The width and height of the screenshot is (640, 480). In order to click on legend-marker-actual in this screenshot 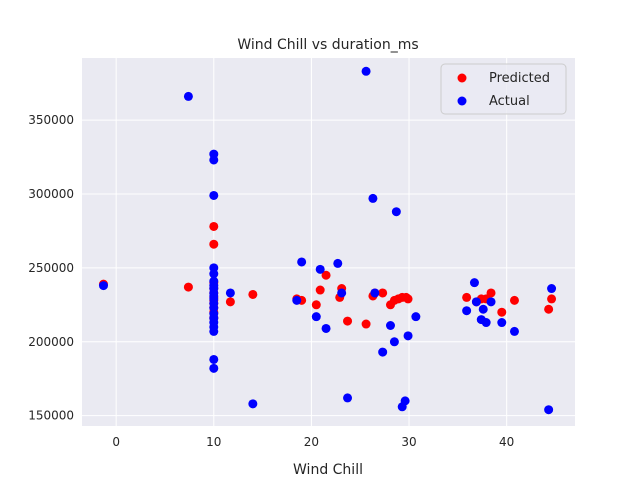, I will do `click(462, 101)`.